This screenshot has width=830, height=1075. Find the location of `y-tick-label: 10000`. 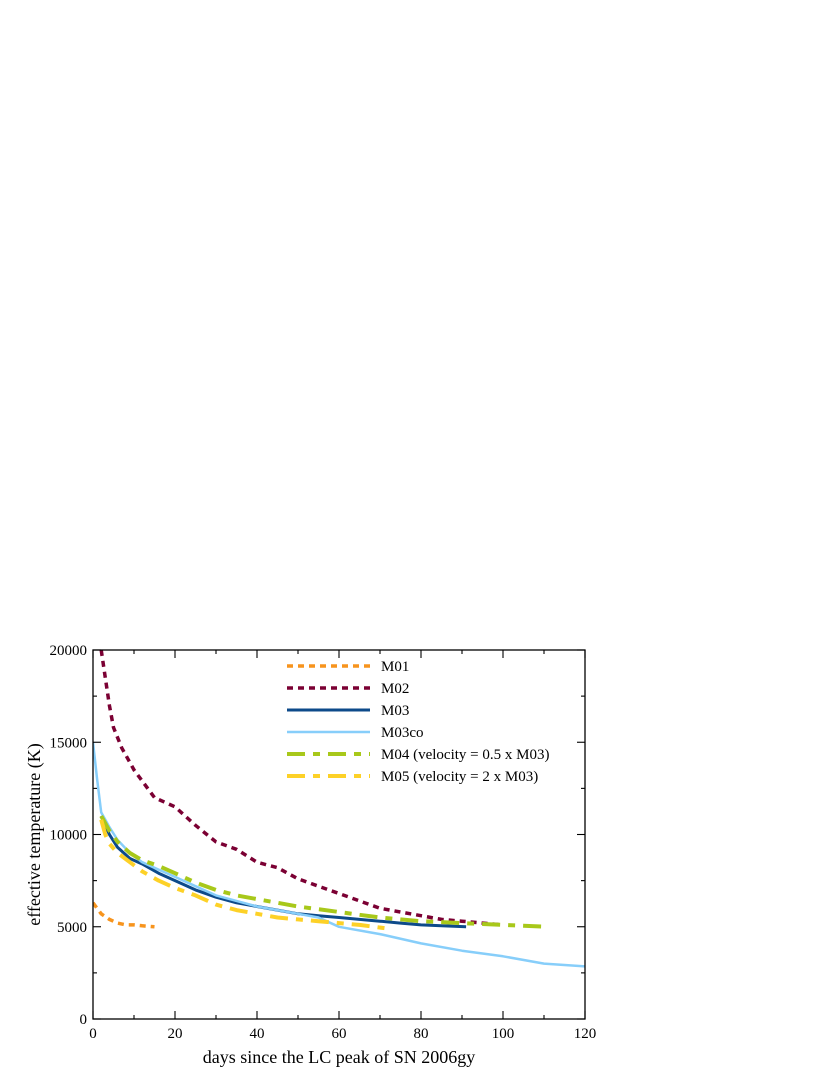

y-tick-label: 10000 is located at coordinates (69, 836).